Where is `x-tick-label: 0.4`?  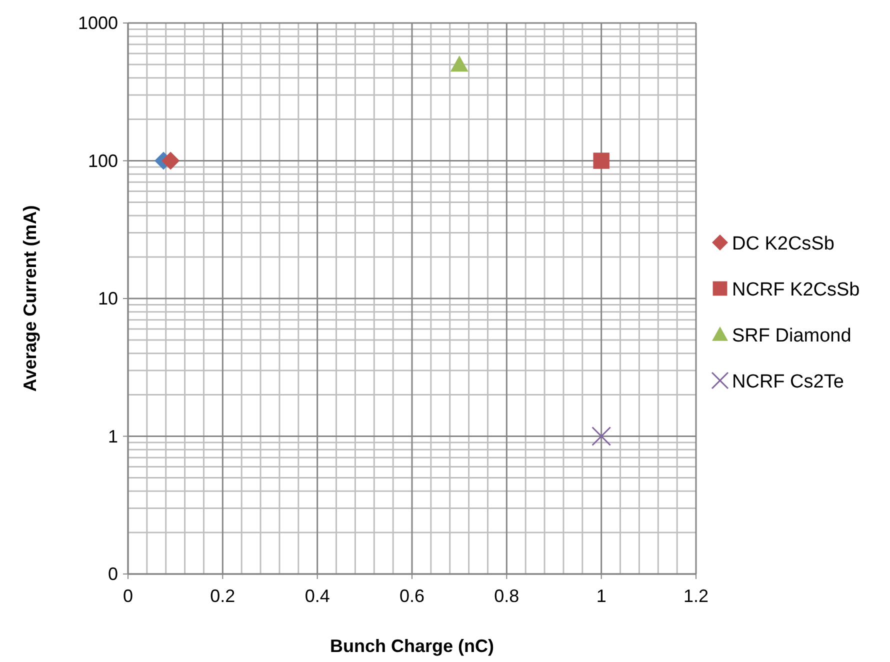 x-tick-label: 0.4 is located at coordinates (317, 596).